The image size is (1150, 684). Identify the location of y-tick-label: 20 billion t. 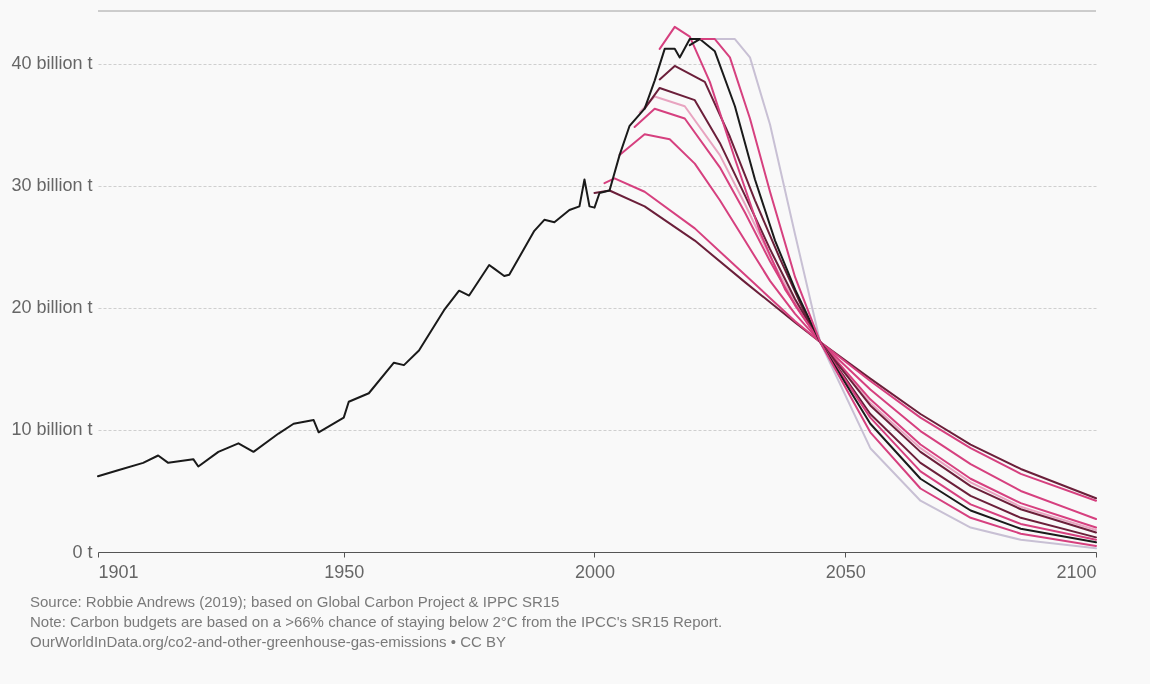
(52, 307).